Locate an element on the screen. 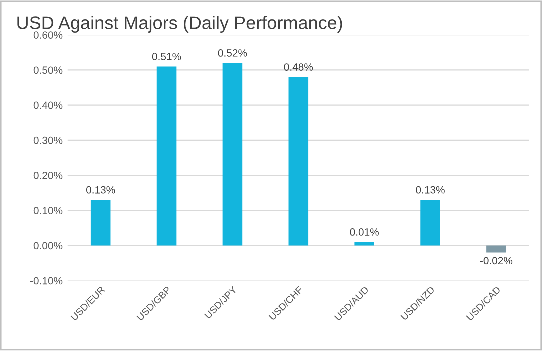 This screenshot has width=543, height=351. y-tick-label: 0.30% is located at coordinates (48, 140).